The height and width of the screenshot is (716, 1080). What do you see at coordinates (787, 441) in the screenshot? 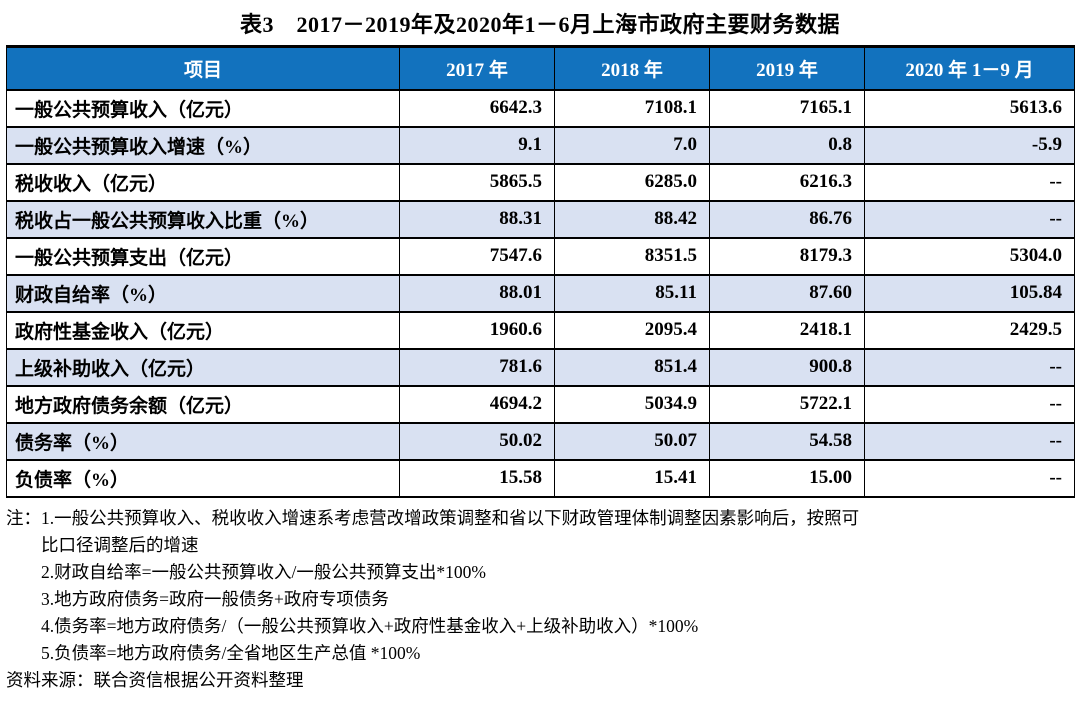
I see `value-cell: 54.58` at bounding box center [787, 441].